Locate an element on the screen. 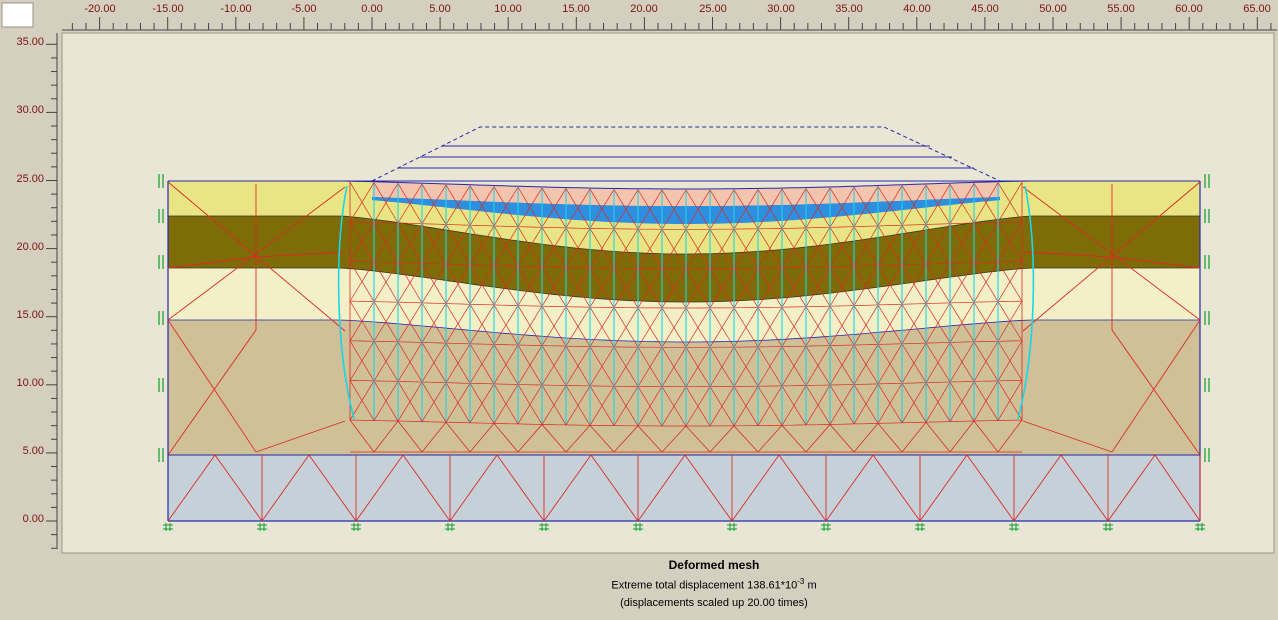 Image resolution: width=1278 pixels, height=620 pixels. v-ruler-label: 25.00 is located at coordinates (30, 179).